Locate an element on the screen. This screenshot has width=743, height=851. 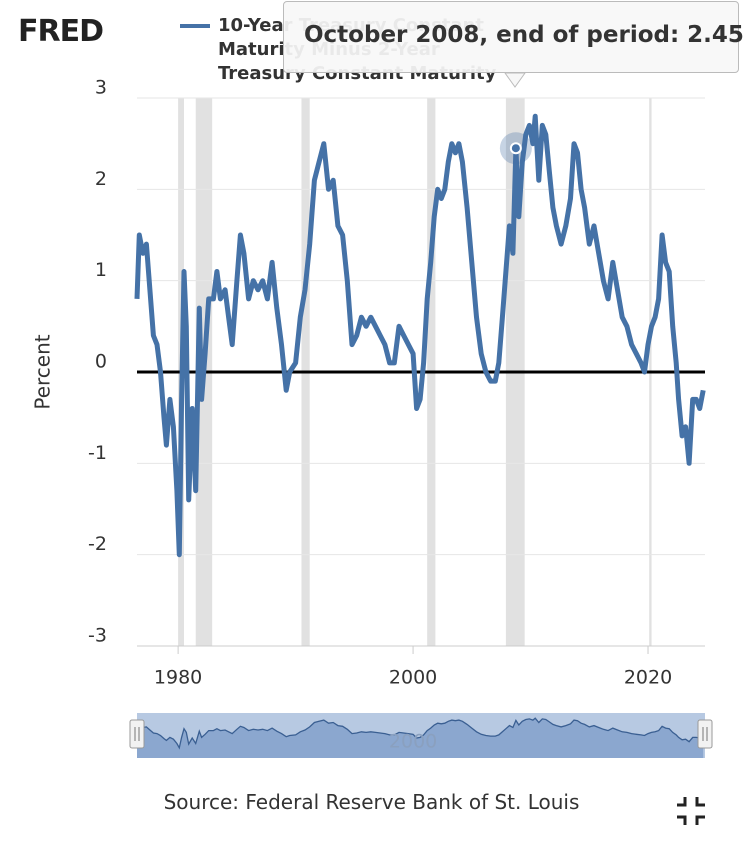
x-tick-label: 2020 is located at coordinates (648, 678).